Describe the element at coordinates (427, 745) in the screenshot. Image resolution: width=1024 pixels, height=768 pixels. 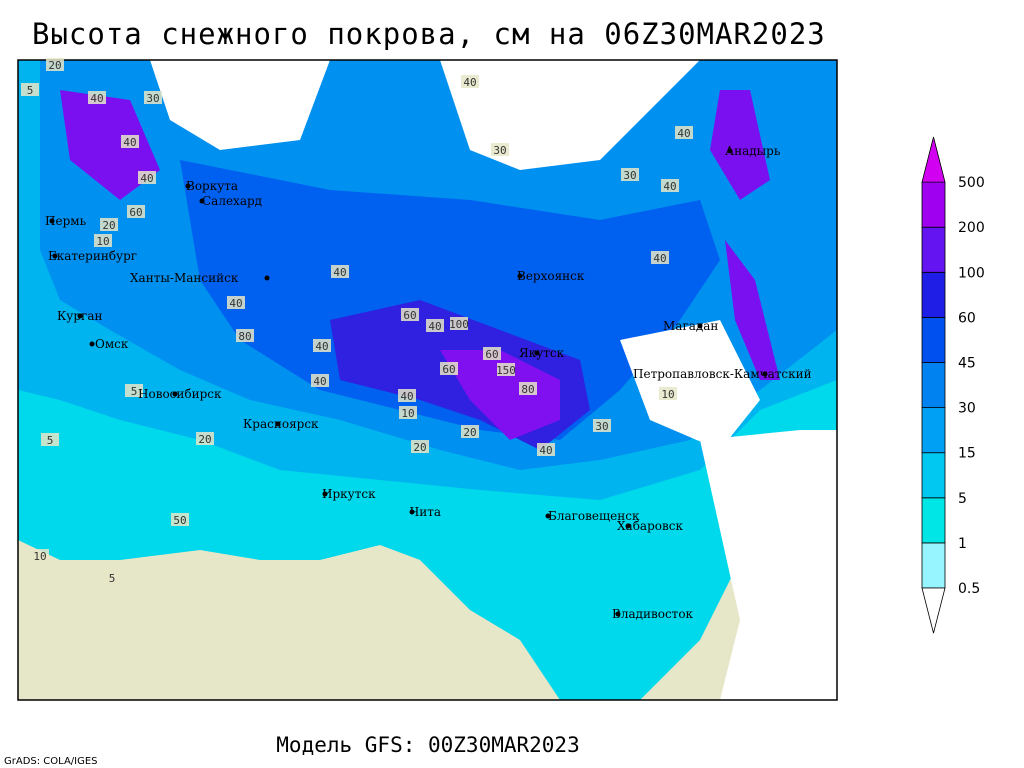
I see `model-label: Модель GFS: 00Z30MAR2023` at that location.